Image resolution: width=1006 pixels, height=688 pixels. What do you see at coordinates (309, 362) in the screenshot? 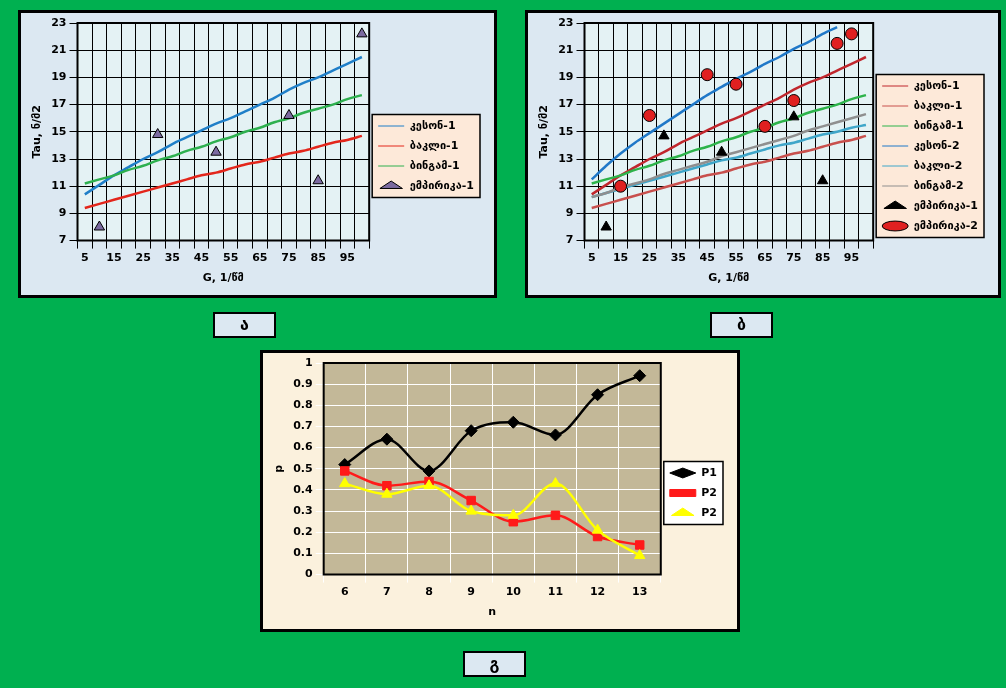
I see `y-tick-label: 1` at bounding box center [309, 362].